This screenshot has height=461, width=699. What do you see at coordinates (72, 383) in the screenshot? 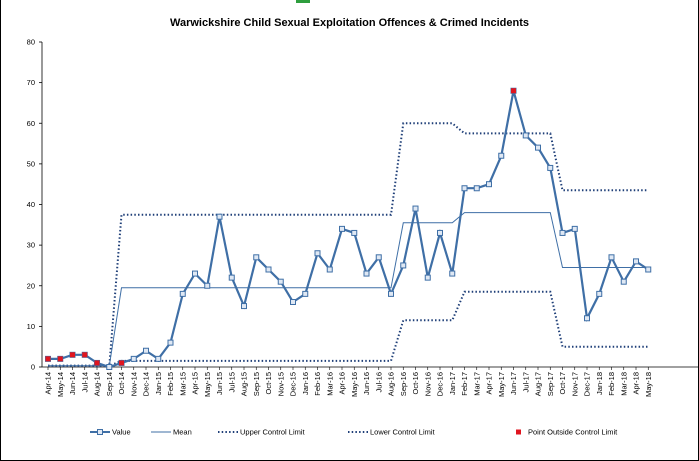
I see `x-tick-label: Jun-14` at bounding box center [72, 383].